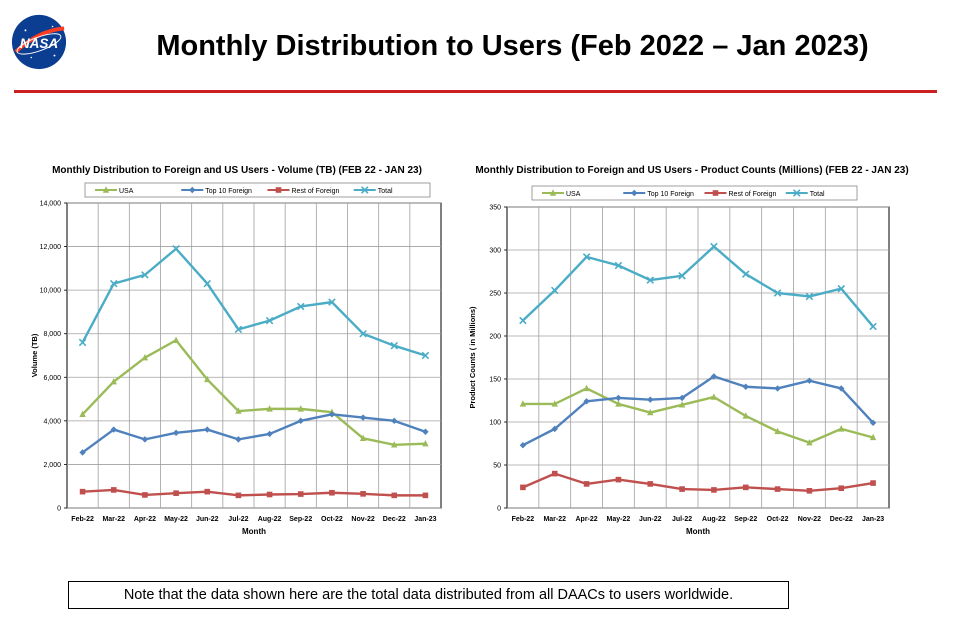 Image resolution: width=955 pixels, height=633 pixels. Describe the element at coordinates (52, 378) in the screenshot. I see `y-tick-label: 6,000` at that location.